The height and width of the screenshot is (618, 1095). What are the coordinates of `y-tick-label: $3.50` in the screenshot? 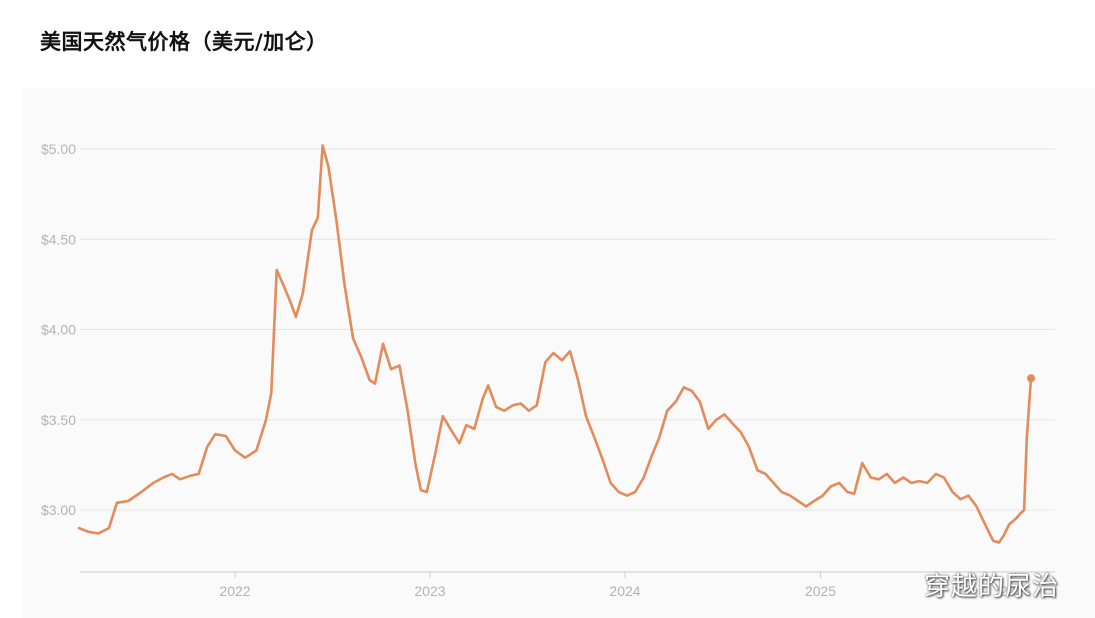 It's located at (58, 420).